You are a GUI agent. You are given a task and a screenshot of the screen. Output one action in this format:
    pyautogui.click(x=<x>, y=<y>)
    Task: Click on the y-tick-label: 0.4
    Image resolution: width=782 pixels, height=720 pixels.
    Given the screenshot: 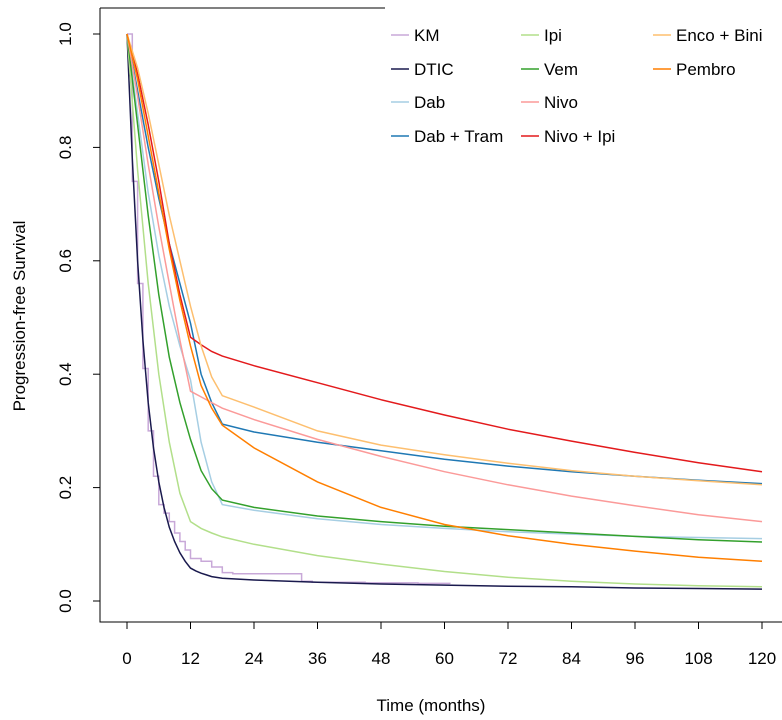 What is the action you would take?
    pyautogui.click(x=65, y=374)
    